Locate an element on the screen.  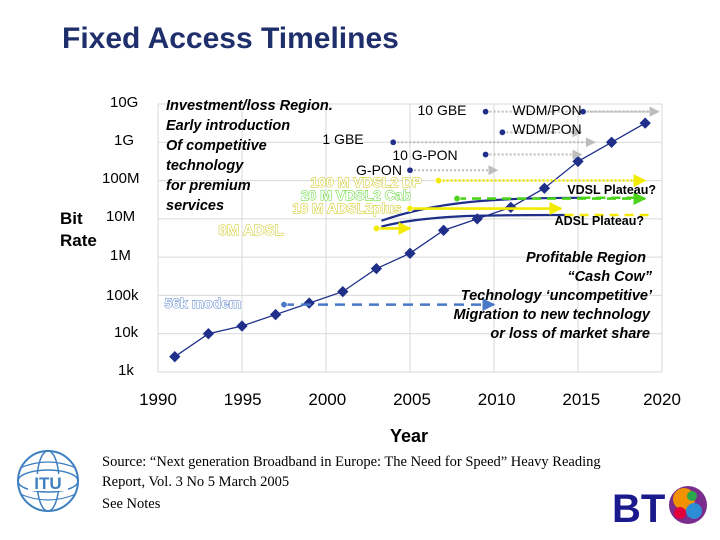
technology-label: 20 M VDSL2 Cab is located at coordinates (356, 195).